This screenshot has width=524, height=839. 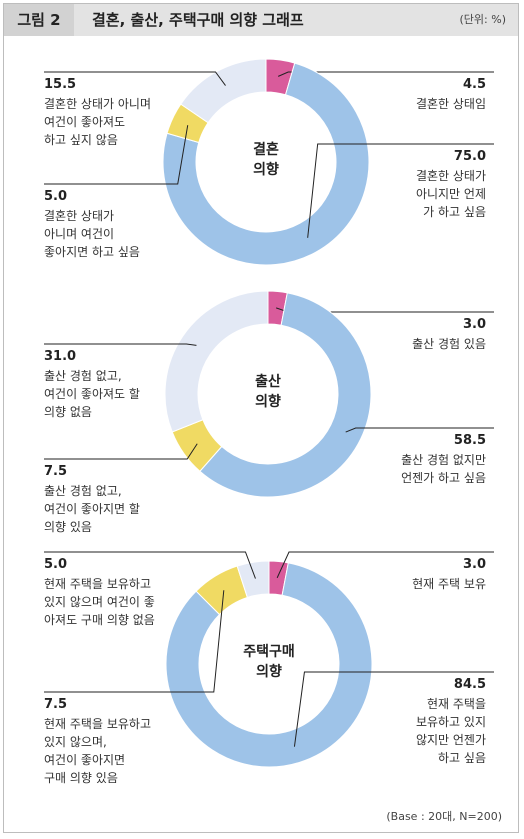 I want to click on unit-note: (단위: %), so click(x=482, y=19).